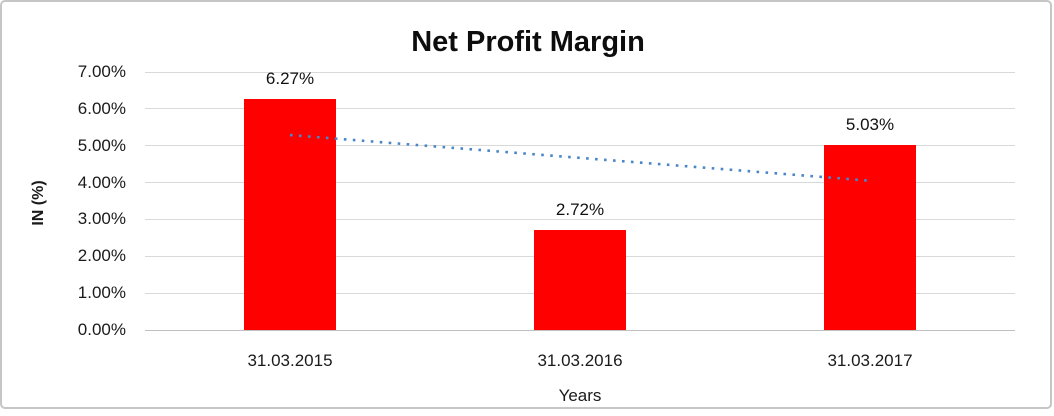 This screenshot has width=1054, height=416. What do you see at coordinates (870, 237) in the screenshot?
I see `bar-31.03.2017` at bounding box center [870, 237].